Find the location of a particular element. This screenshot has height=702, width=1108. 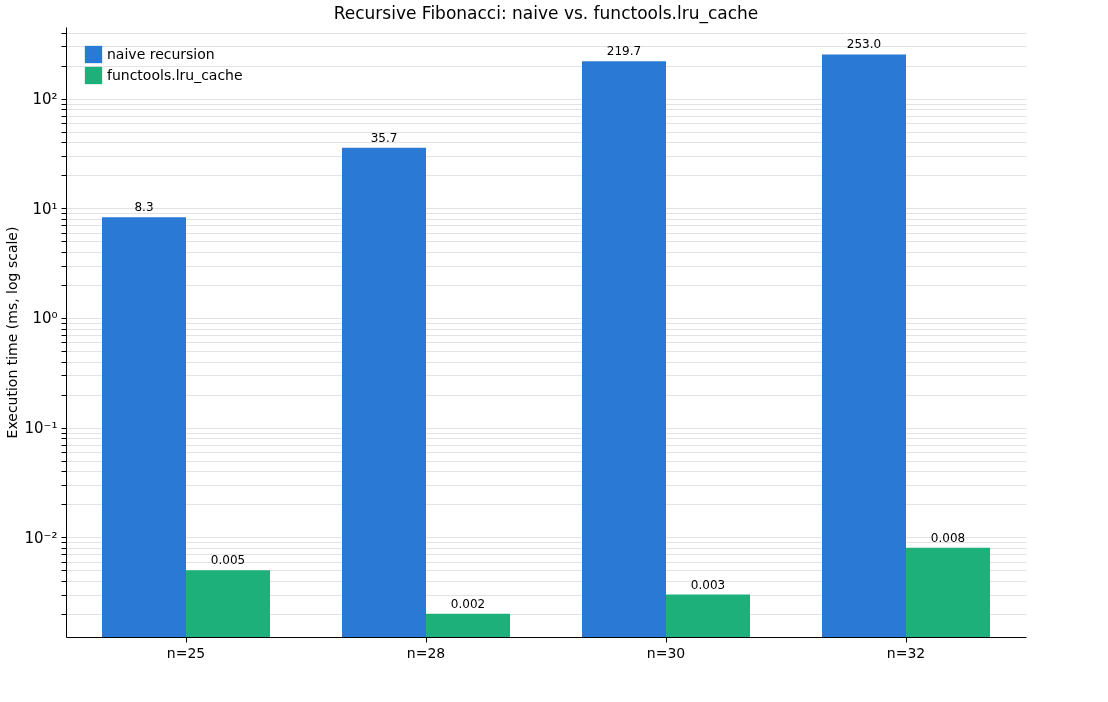

legend-label: functools.lru_cache is located at coordinates (175, 74).